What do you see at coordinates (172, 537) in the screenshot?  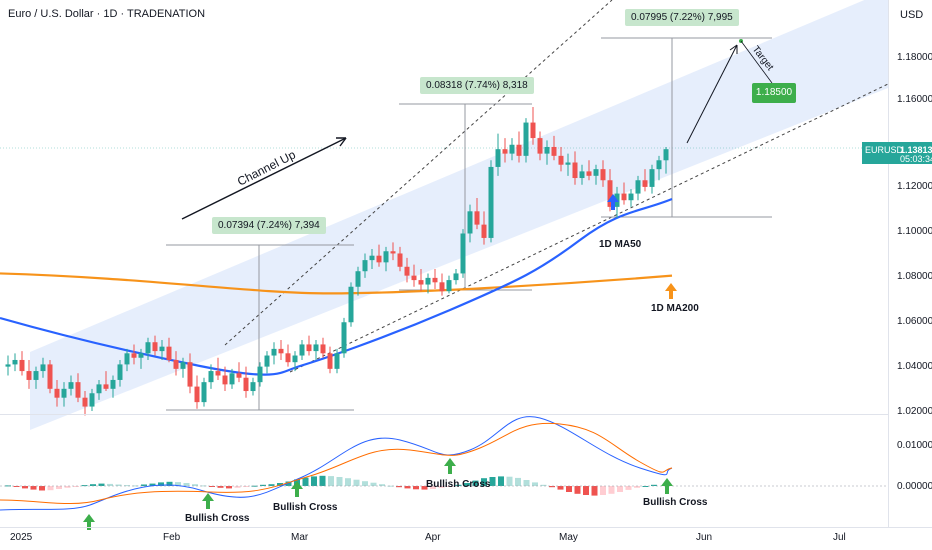 I see `time-tick: Feb` at bounding box center [172, 537].